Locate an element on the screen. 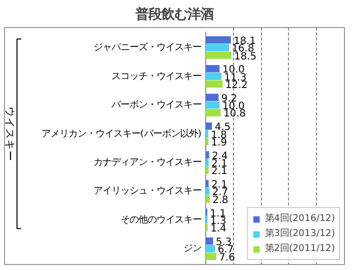 The image size is (360, 270). data-label: 1.4 is located at coordinates (218, 229).